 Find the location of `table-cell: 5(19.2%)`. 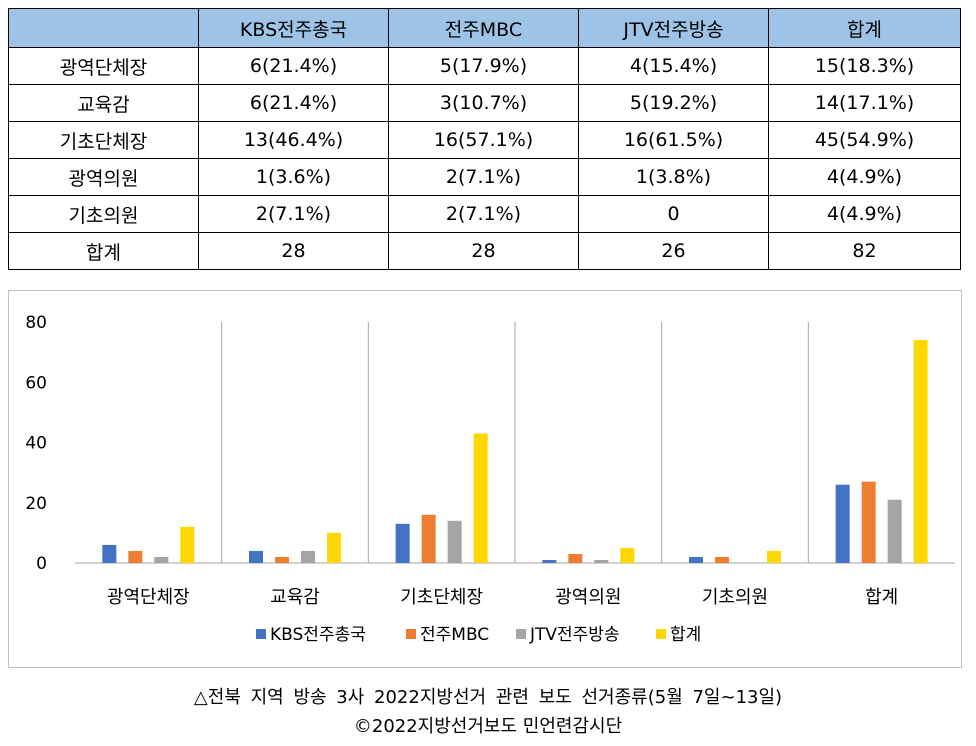

table-cell: 5(19.2%) is located at coordinates (673, 103).